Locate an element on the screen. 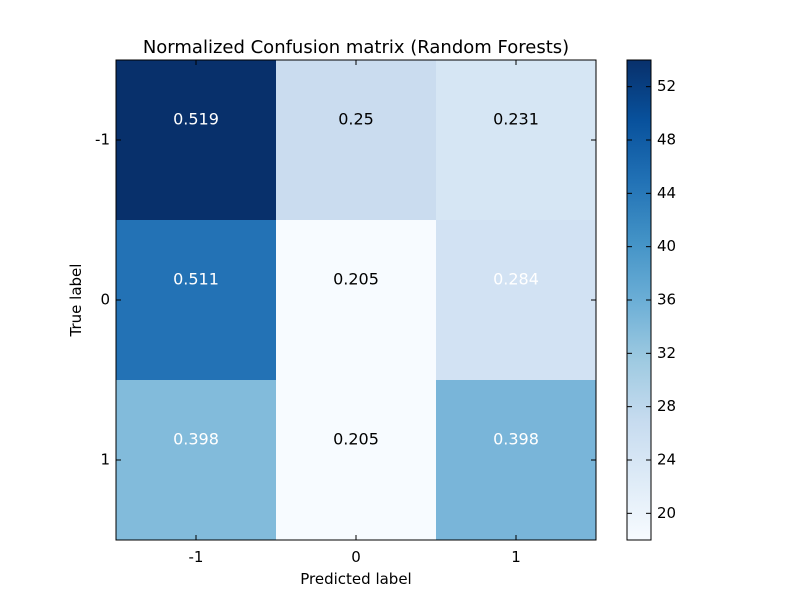  colorbar-tick-label: 20 is located at coordinates (666, 513).